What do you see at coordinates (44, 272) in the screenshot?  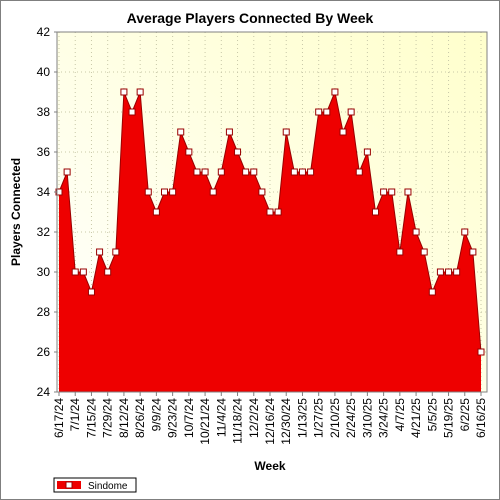 I see `y-tick-label: 30` at bounding box center [44, 272].